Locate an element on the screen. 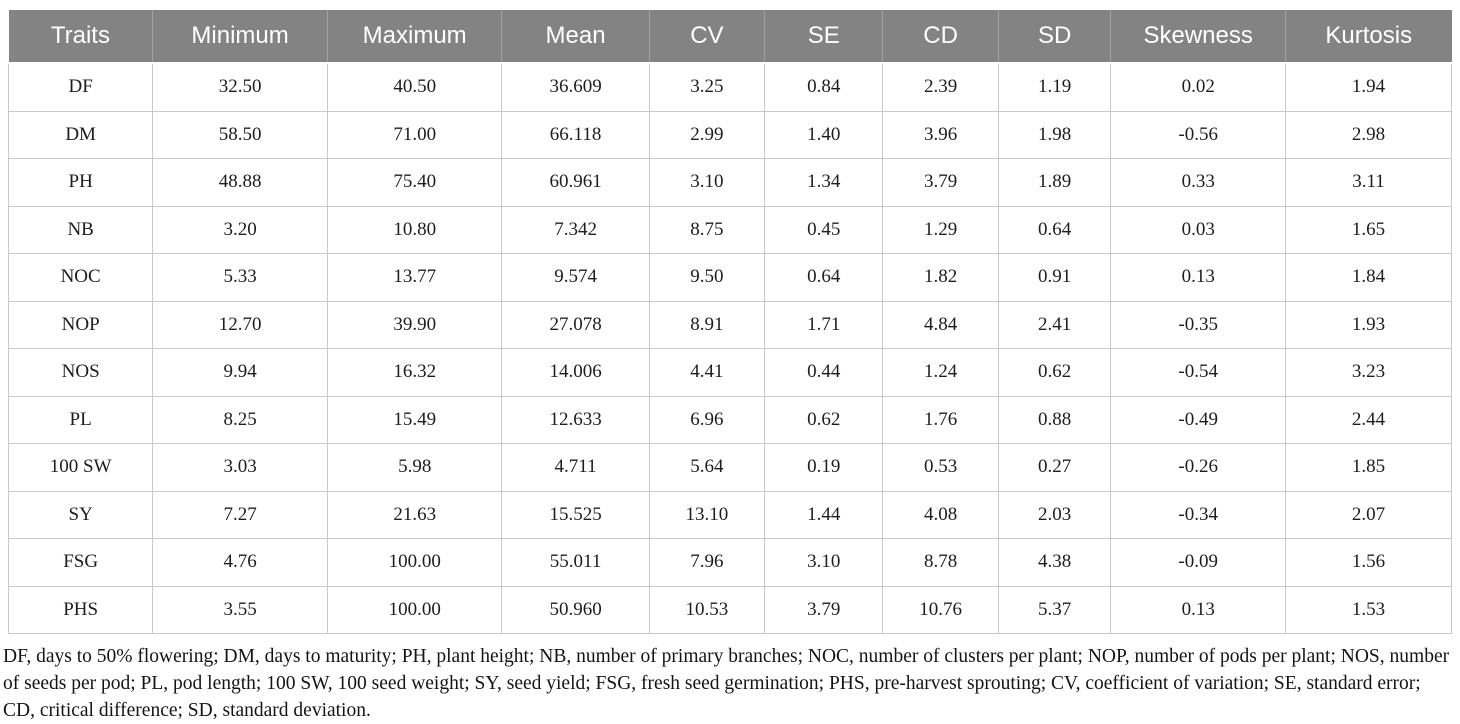 The height and width of the screenshot is (724, 1460). table-cell: 4.08 is located at coordinates (940, 514).